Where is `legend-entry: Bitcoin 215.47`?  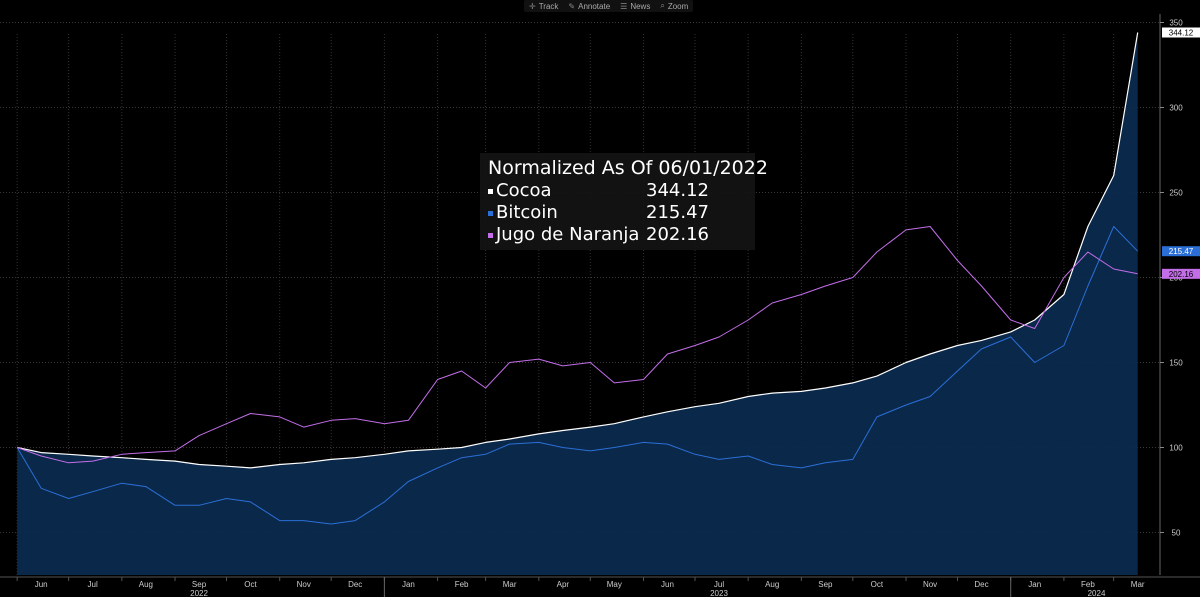 legend-entry: Bitcoin 215.47 is located at coordinates (617, 213).